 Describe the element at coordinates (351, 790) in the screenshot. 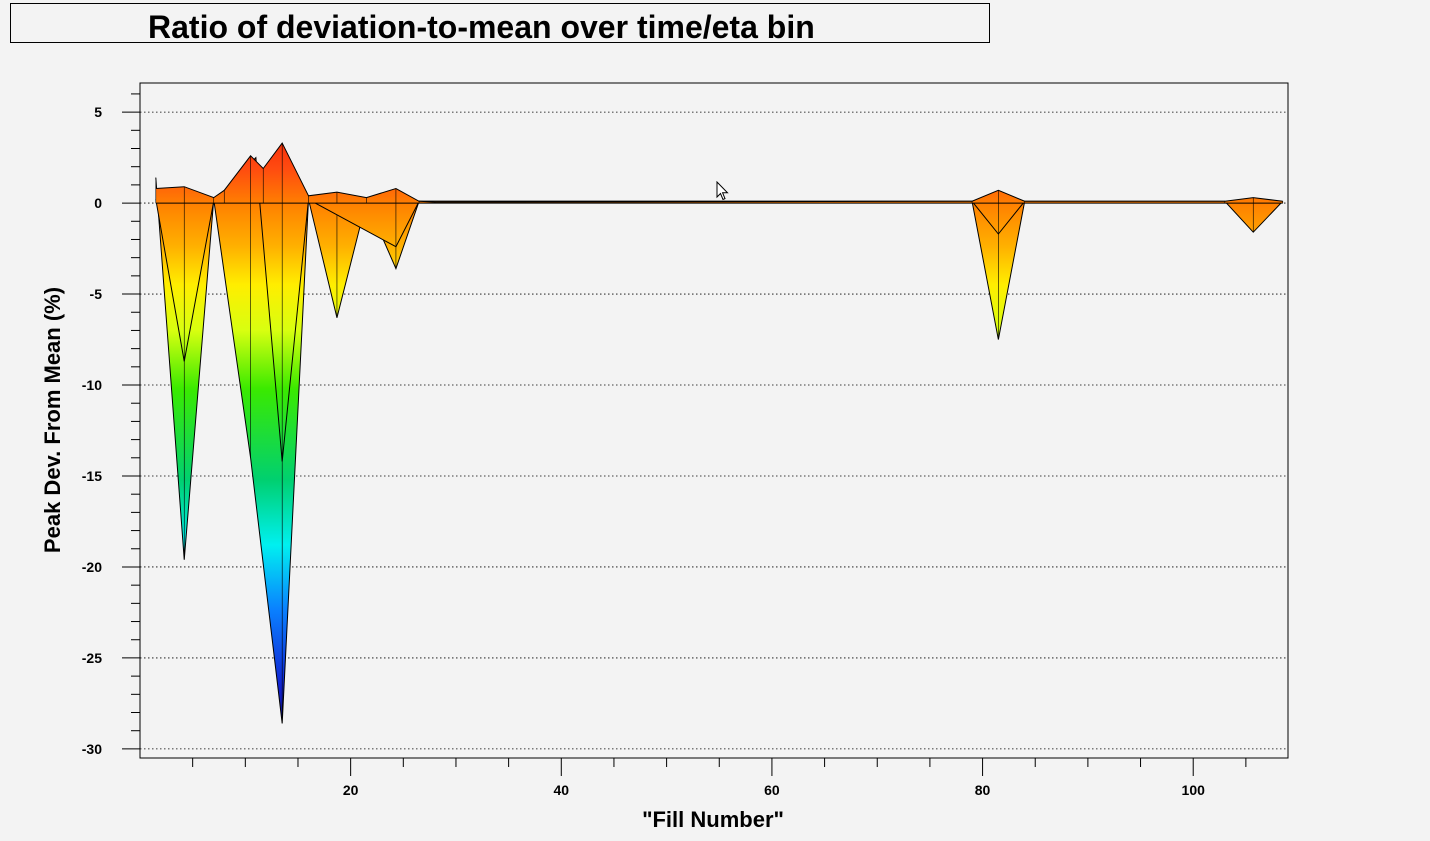

I see `x-tick-label: 20` at that location.